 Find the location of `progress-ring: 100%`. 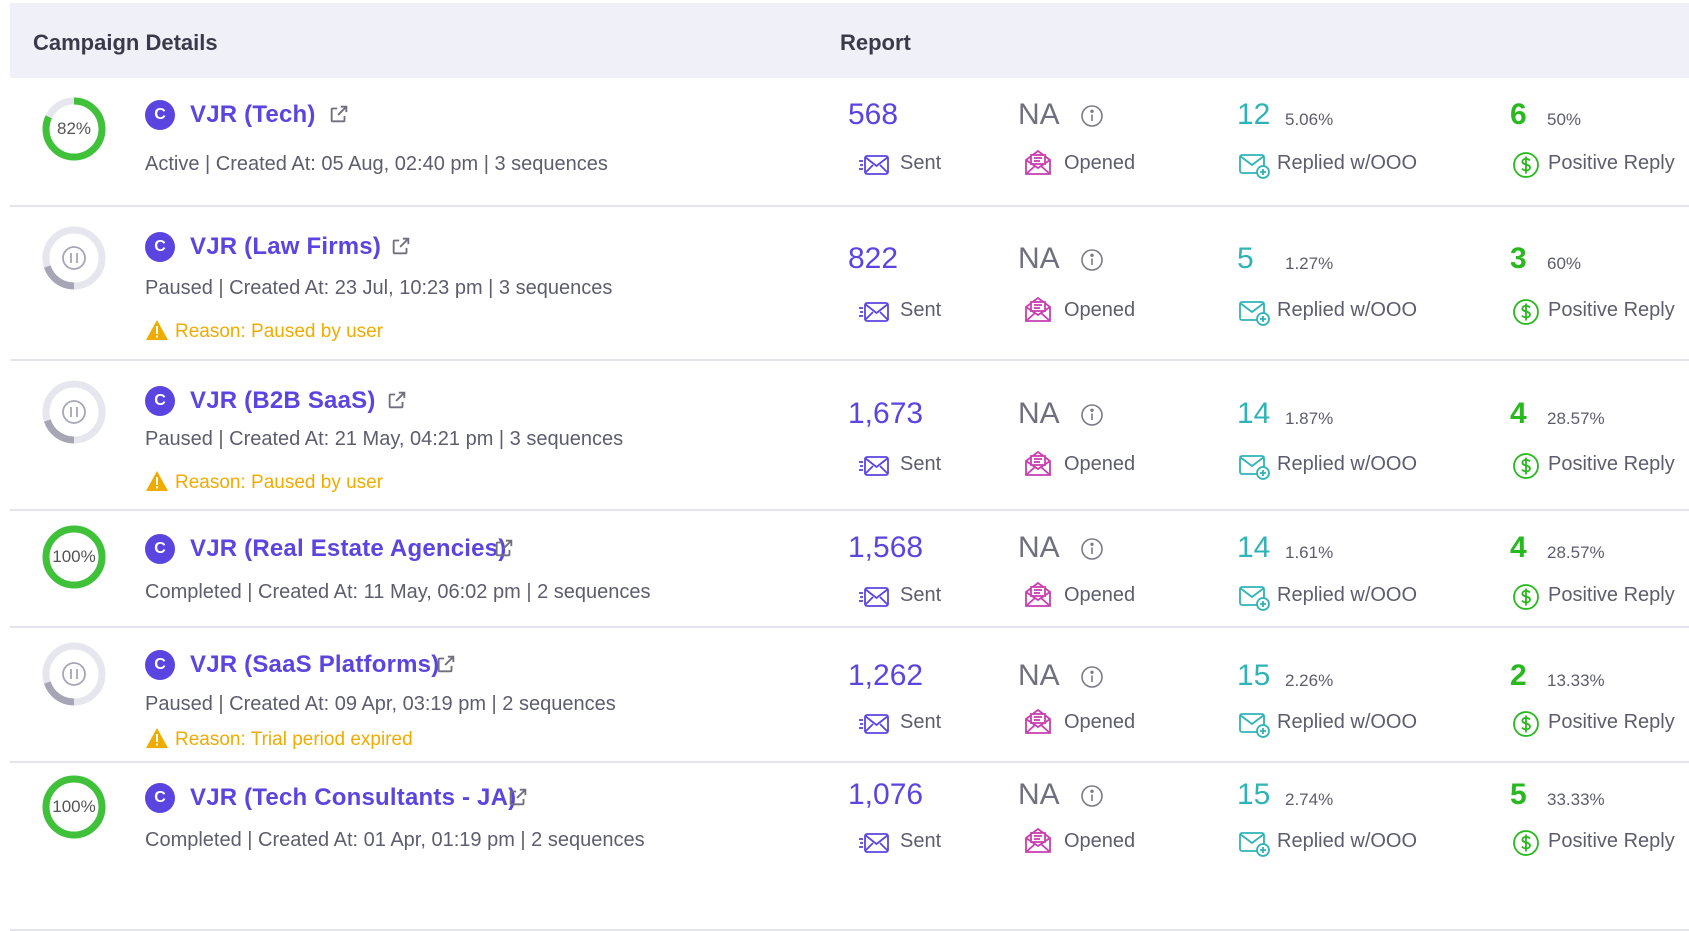

progress-ring: 100% is located at coordinates (74, 807).